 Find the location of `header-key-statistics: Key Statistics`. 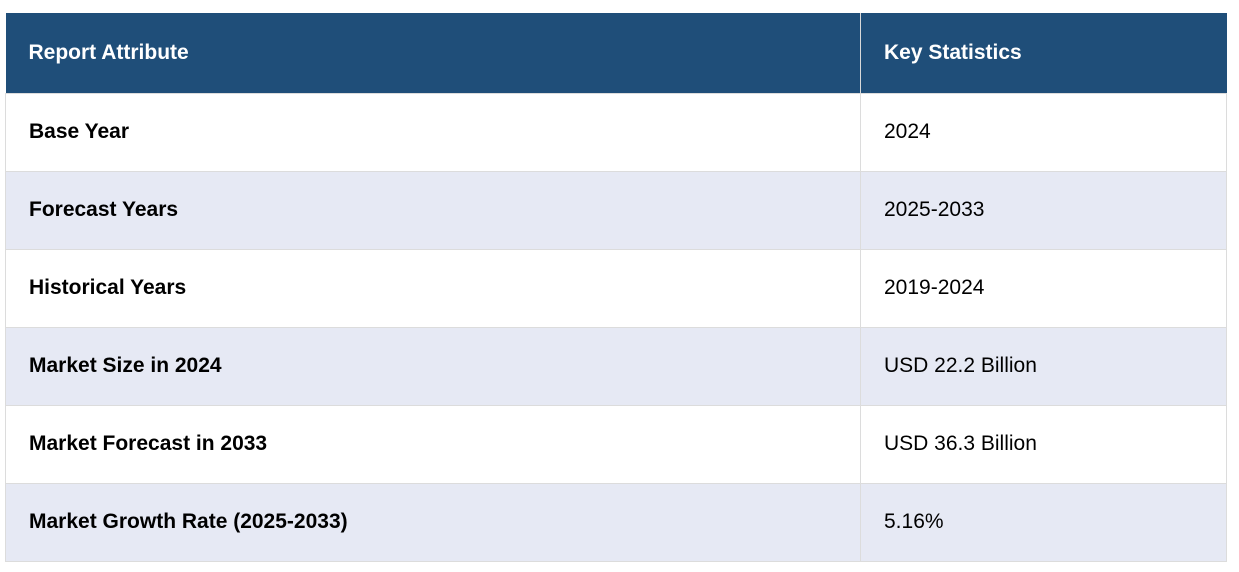

header-key-statistics: Key Statistics is located at coordinates (1043, 53).